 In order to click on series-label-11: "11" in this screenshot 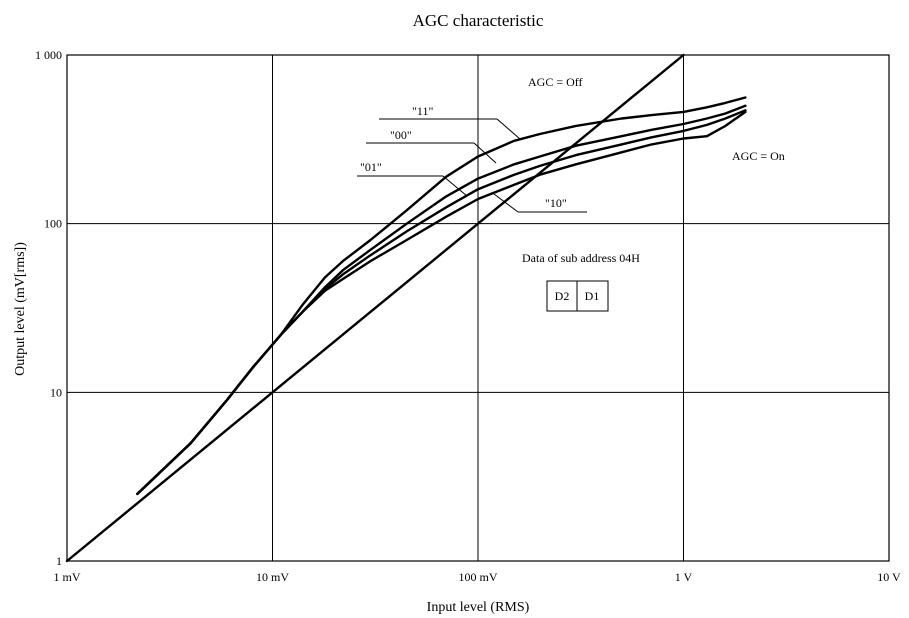, I will do `click(422, 111)`.